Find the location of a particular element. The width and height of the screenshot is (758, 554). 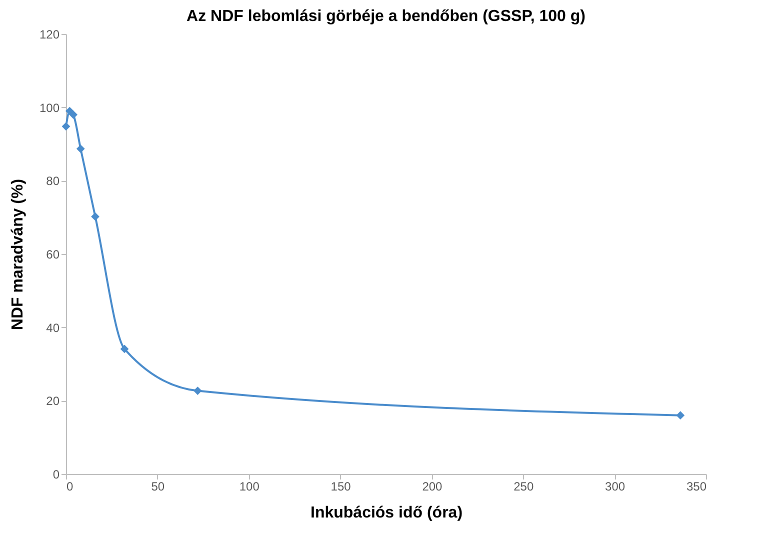

x-tick-label: 200 is located at coordinates (432, 487).